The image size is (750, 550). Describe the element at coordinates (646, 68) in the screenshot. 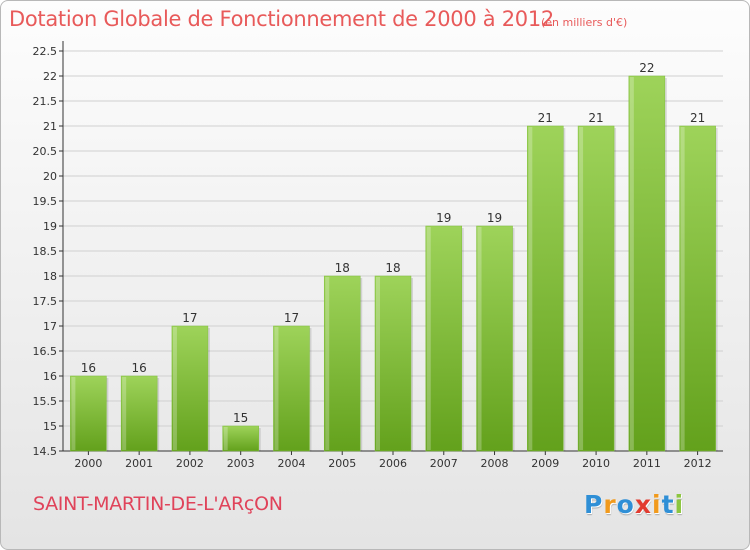

I see `data-label: 22` at that location.